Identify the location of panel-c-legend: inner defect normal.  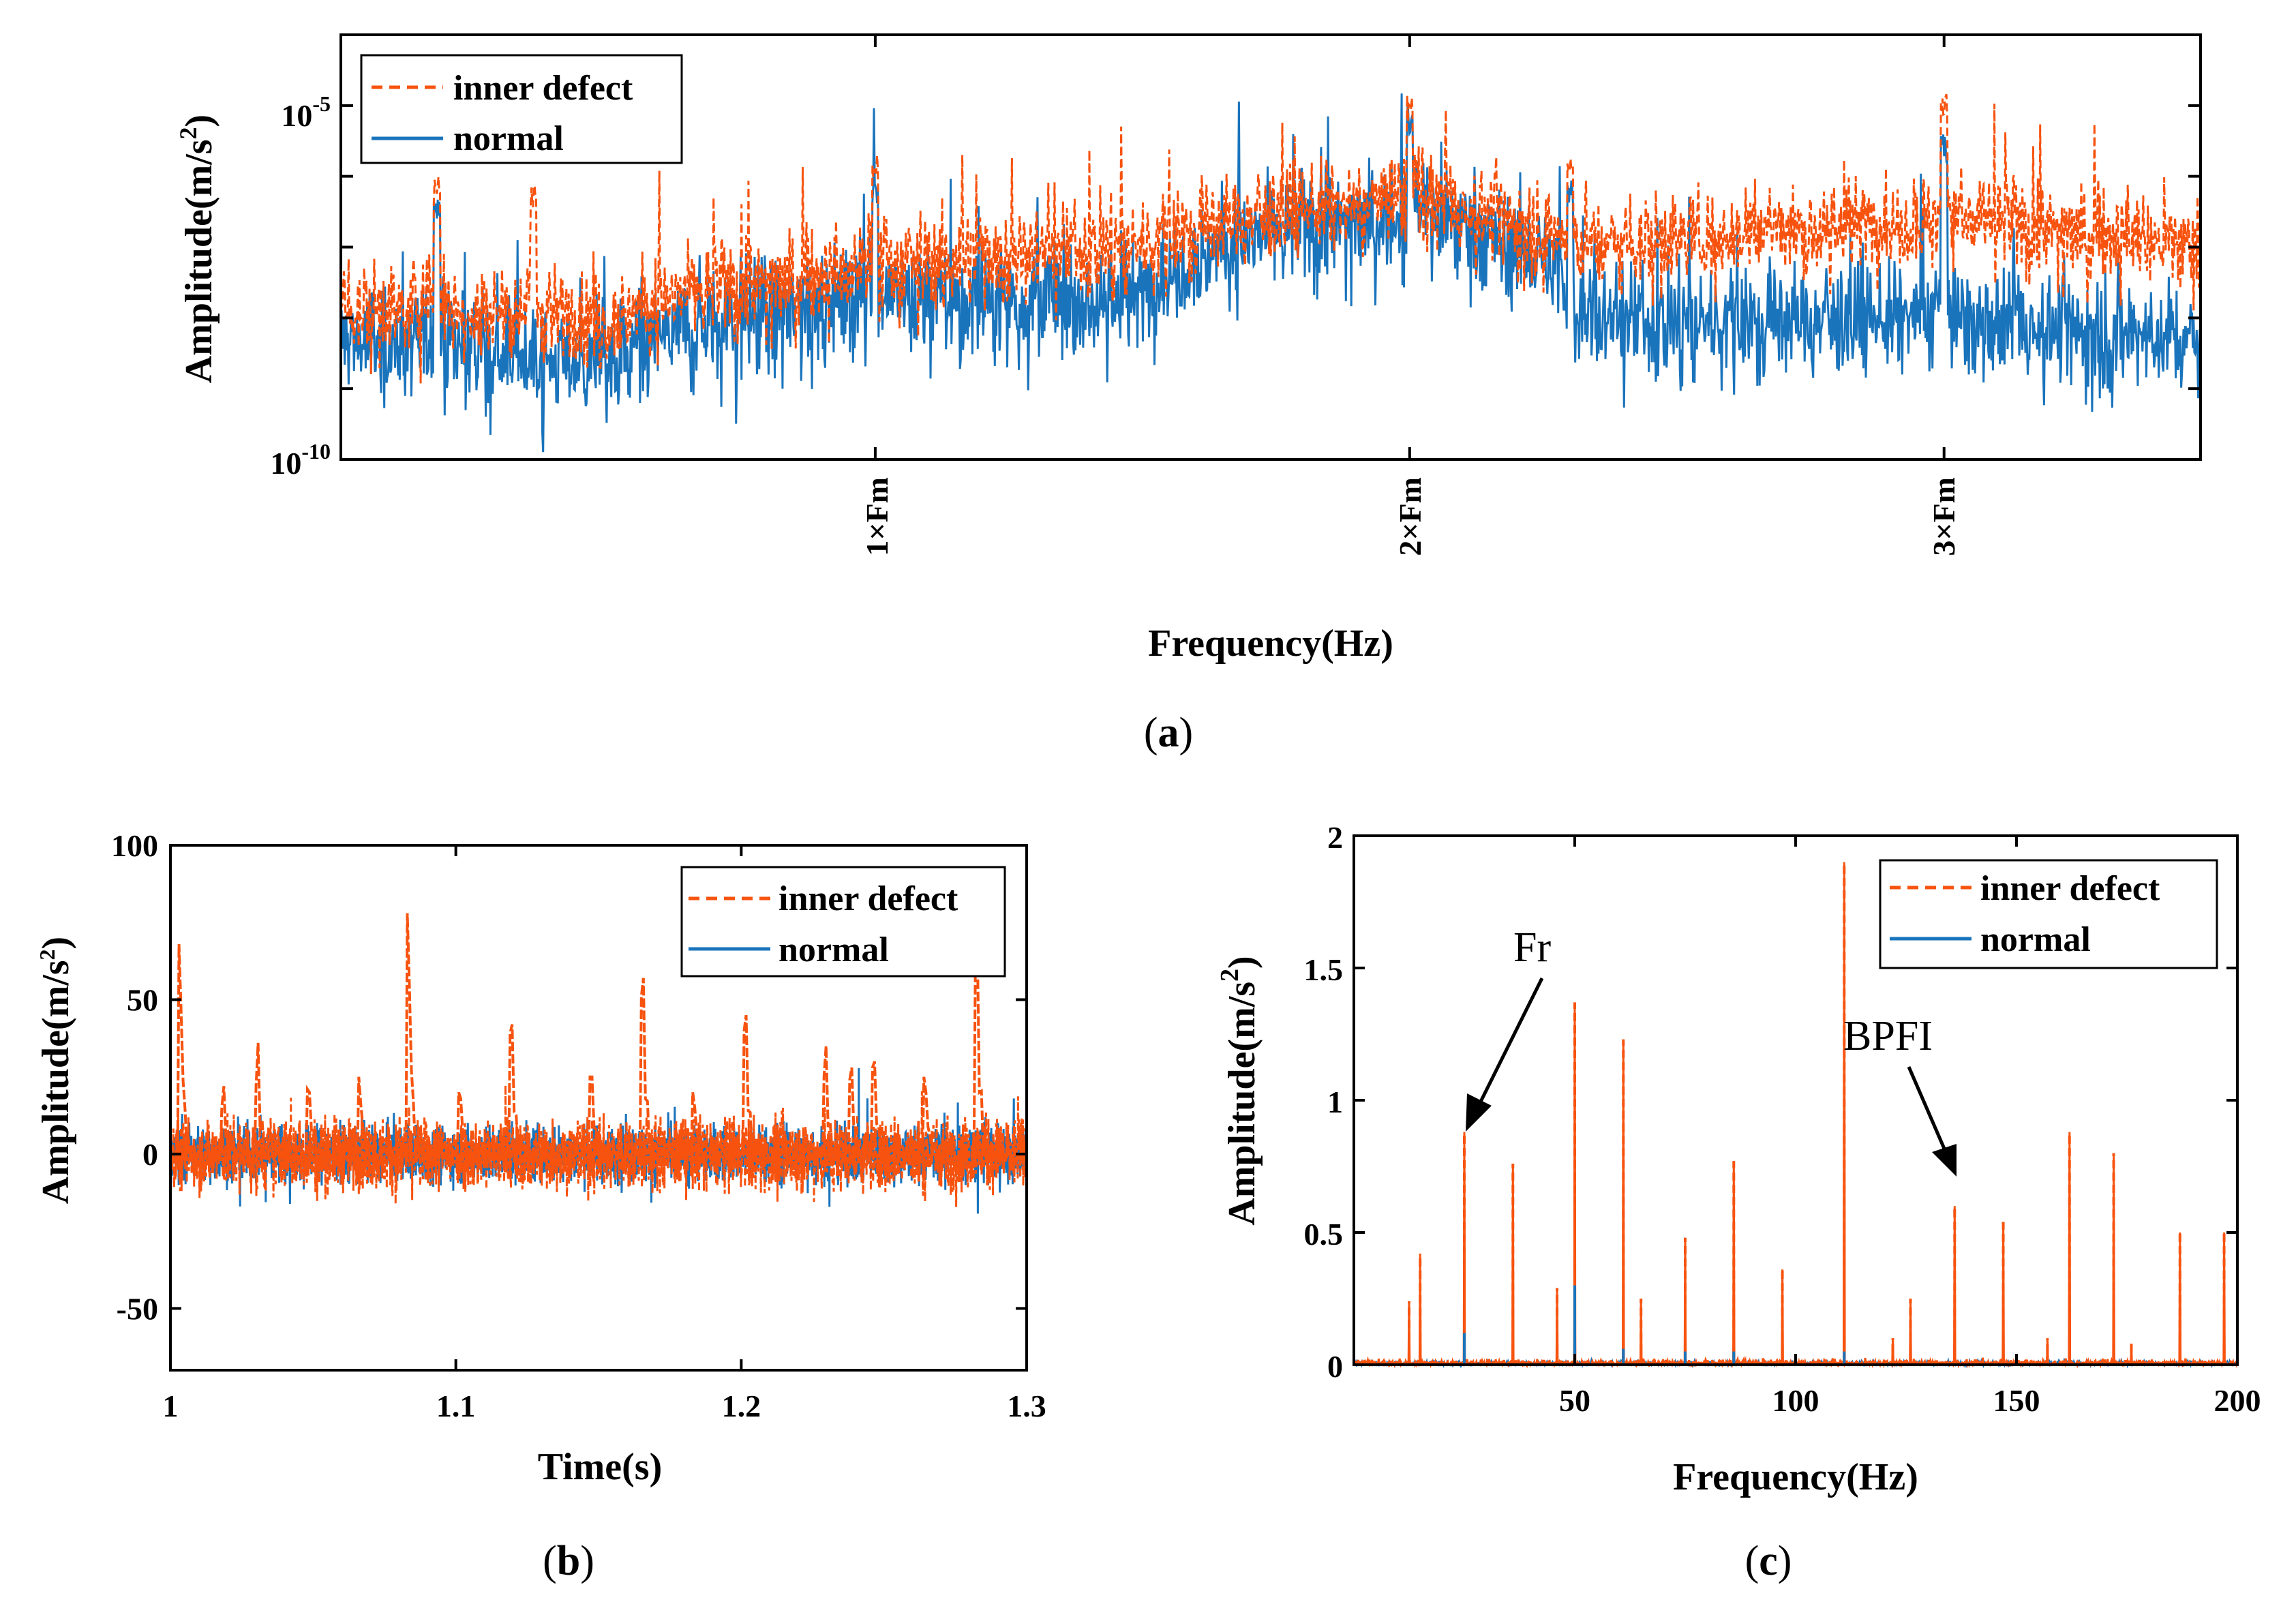
(2048, 914).